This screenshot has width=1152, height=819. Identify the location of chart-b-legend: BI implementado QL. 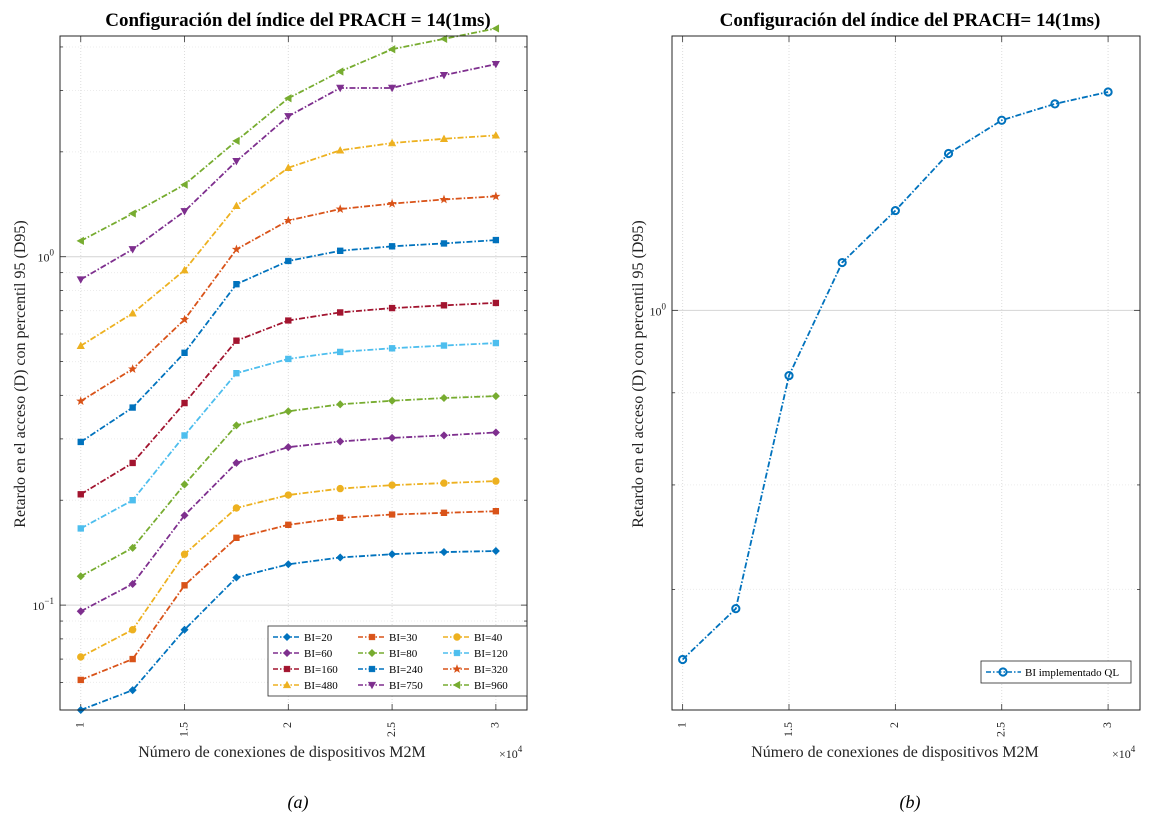
(1056, 672).